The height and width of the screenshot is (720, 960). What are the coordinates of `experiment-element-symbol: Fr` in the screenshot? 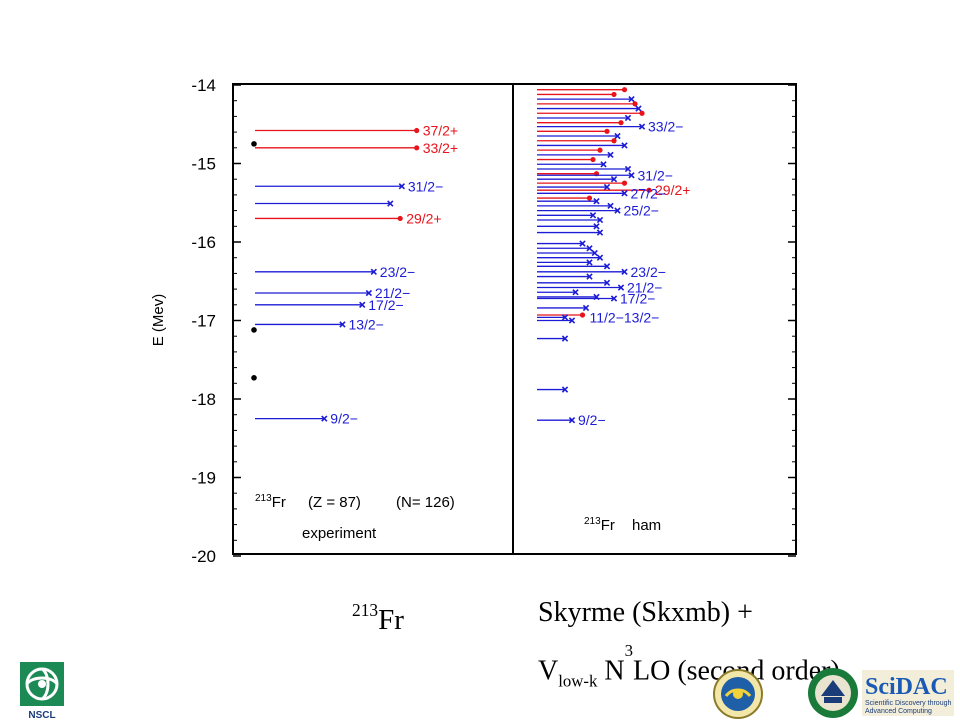 It's located at (279, 502).